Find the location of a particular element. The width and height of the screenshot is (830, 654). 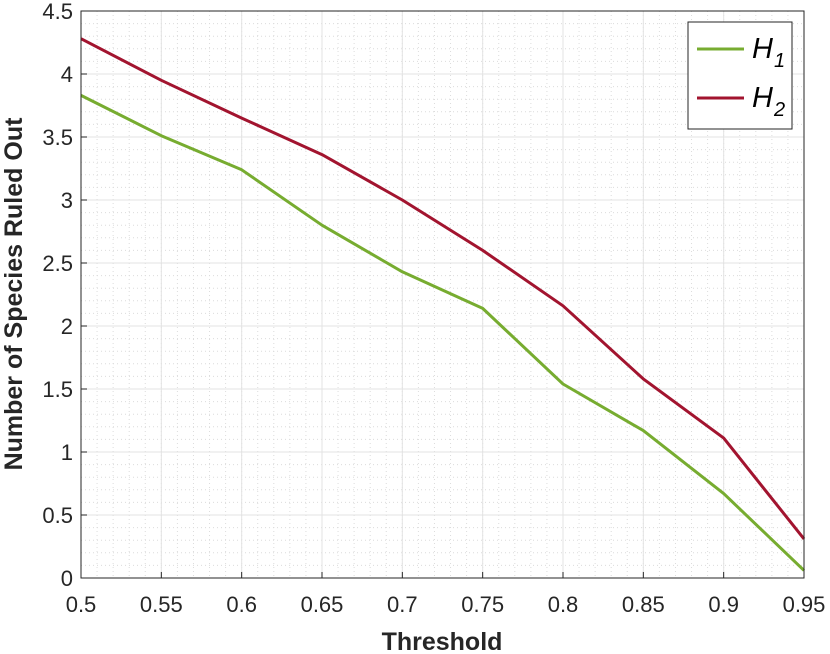

y-tick-label: 0.5 is located at coordinates (57, 515).